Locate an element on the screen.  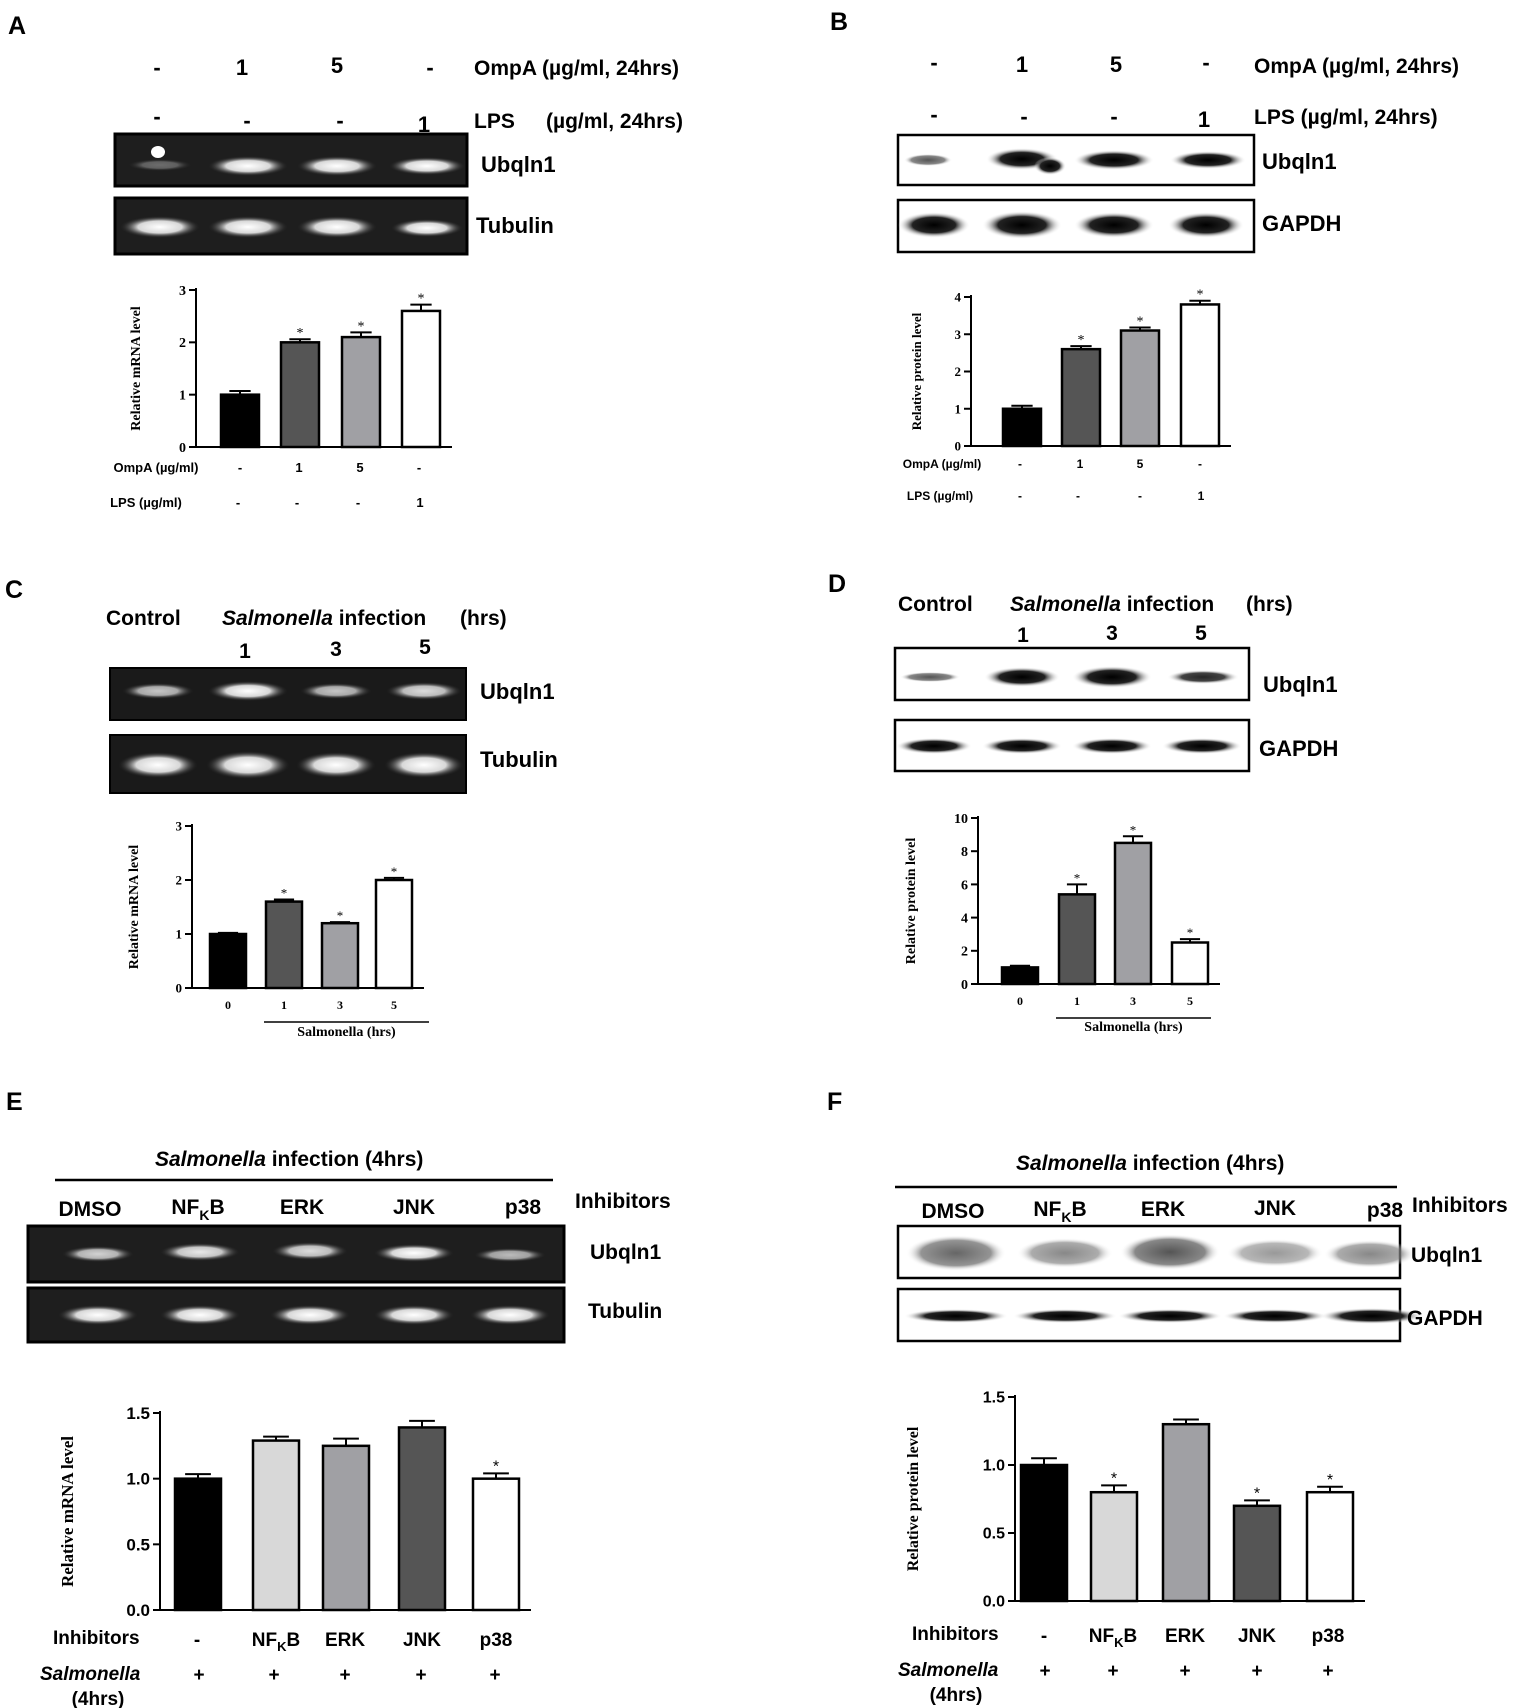
header-rest: infection (4hrs) is located at coordinates (1206, 1163).